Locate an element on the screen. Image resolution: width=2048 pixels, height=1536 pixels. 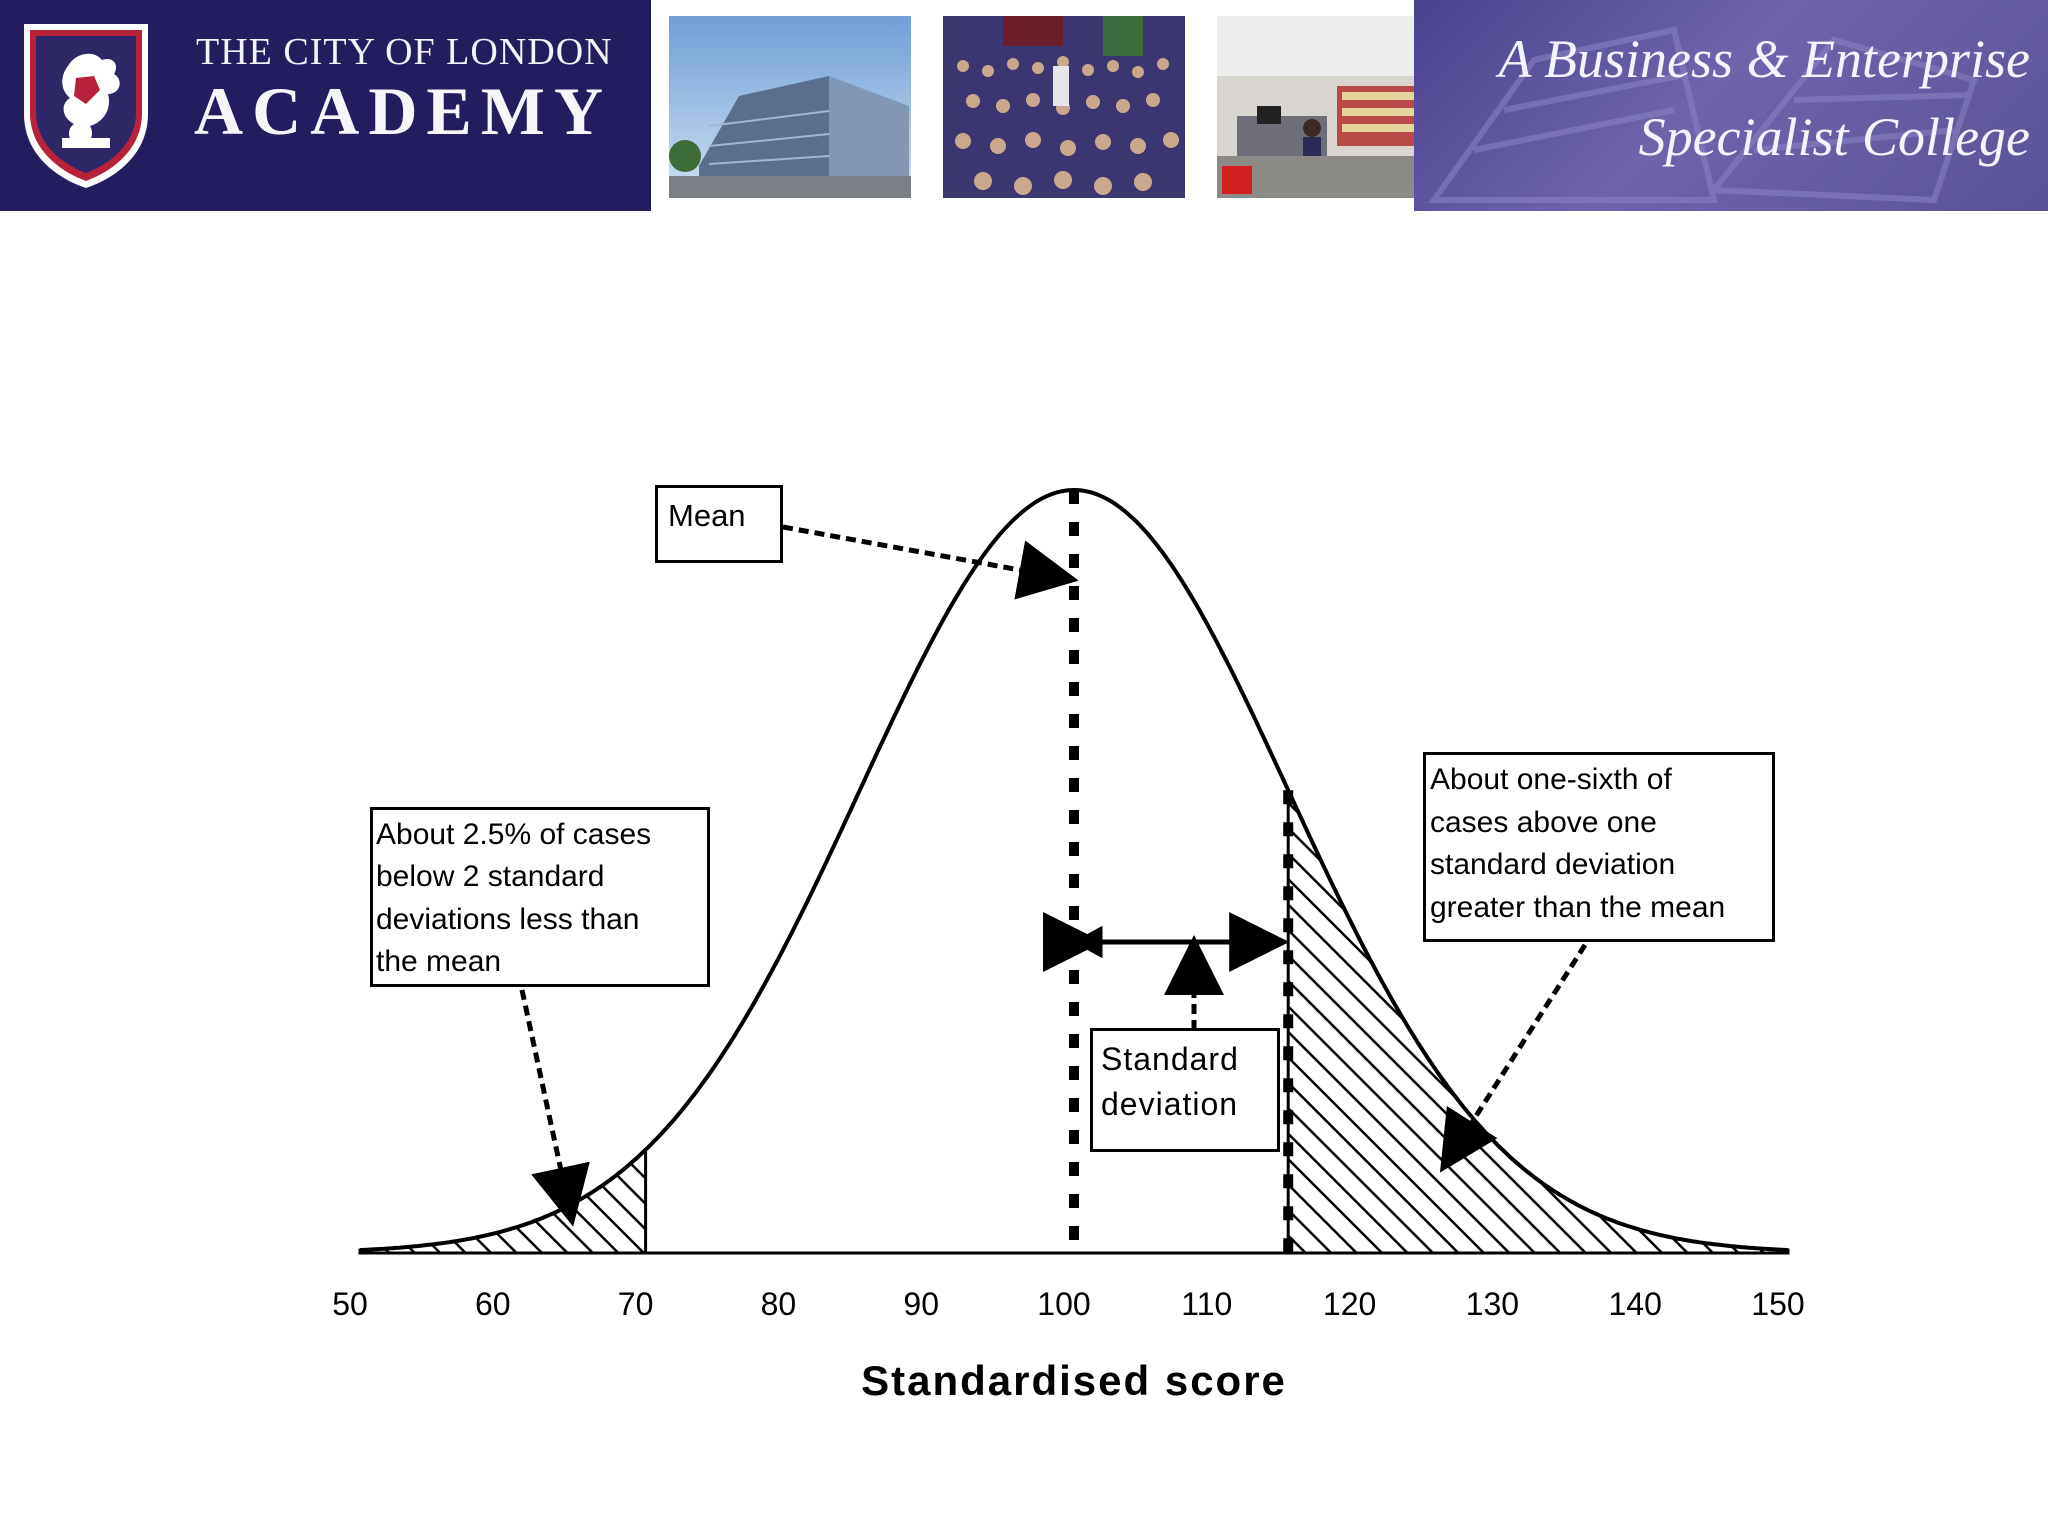
students-group-photo is located at coordinates (1064, 107).